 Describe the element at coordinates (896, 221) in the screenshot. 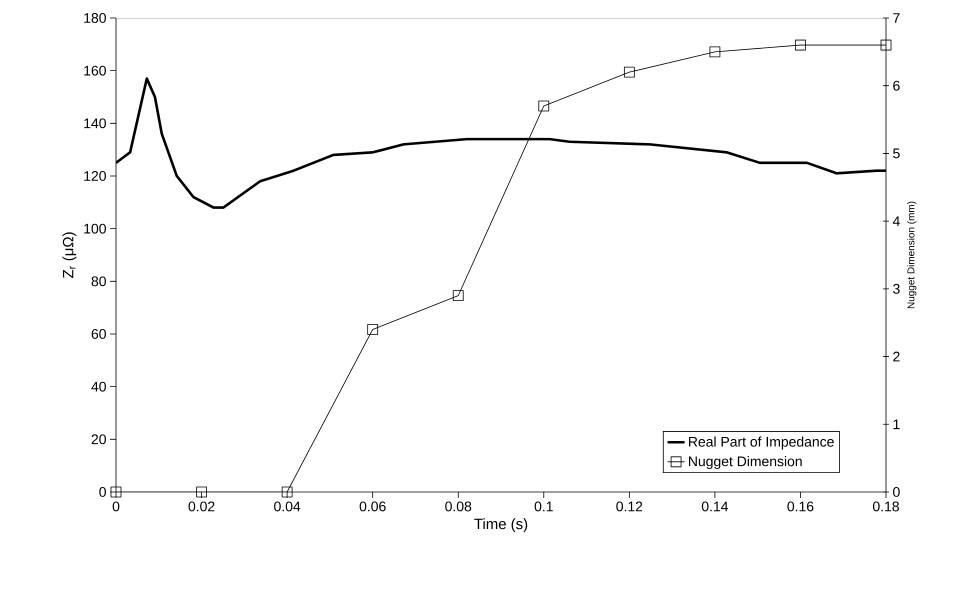

I see `y2-tick-label: 4` at that location.